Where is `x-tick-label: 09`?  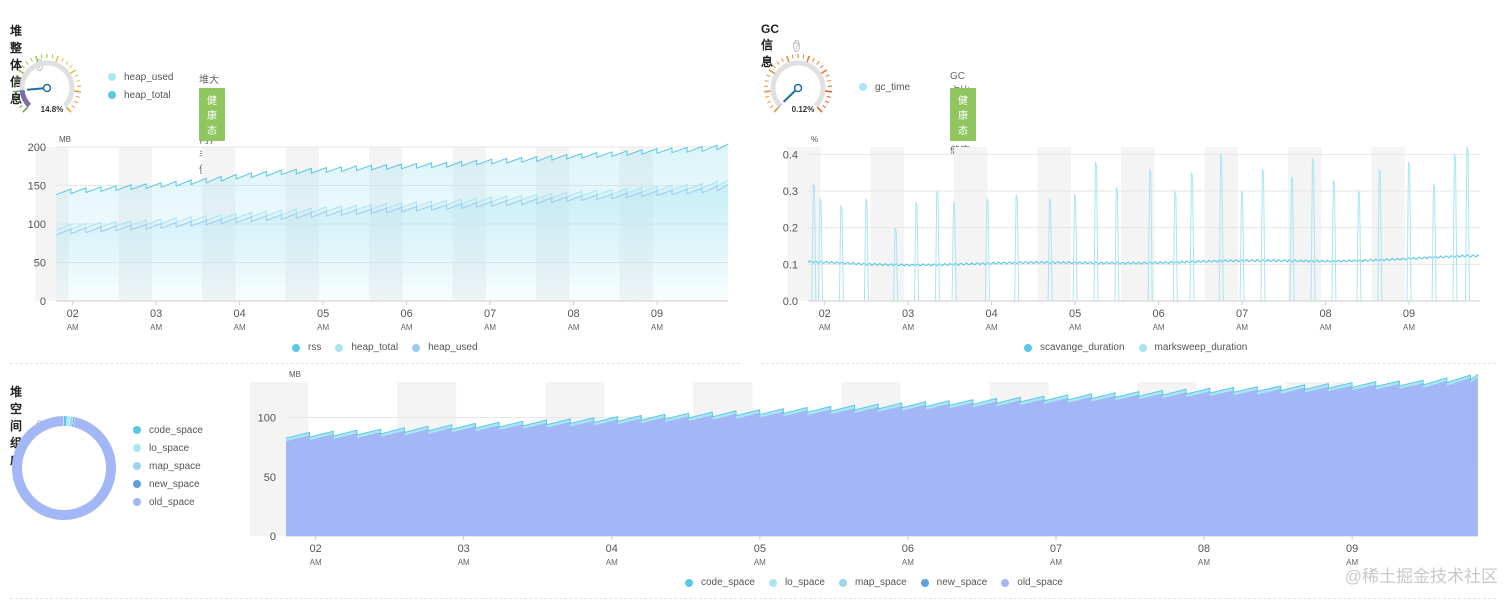 x-tick-label: 09 is located at coordinates (657, 314).